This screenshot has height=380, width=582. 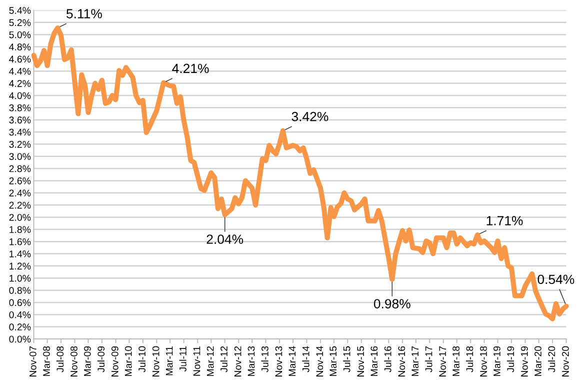 What do you see at coordinates (20, 278) in the screenshot?
I see `y-tick-label: 1.0%` at bounding box center [20, 278].